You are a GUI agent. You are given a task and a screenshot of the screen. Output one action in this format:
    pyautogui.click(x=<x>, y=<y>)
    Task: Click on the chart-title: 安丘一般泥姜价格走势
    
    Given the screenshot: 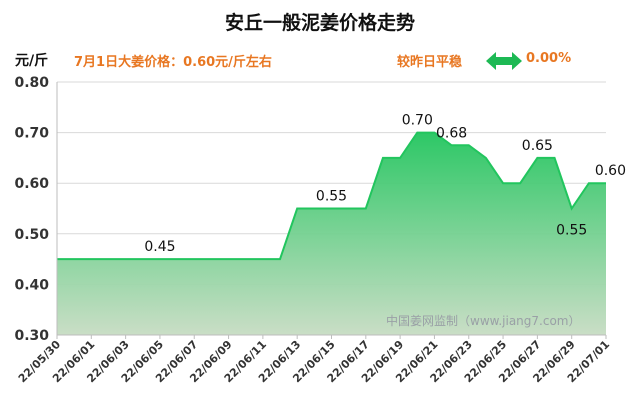 What is the action you would take?
    pyautogui.click(x=319, y=23)
    